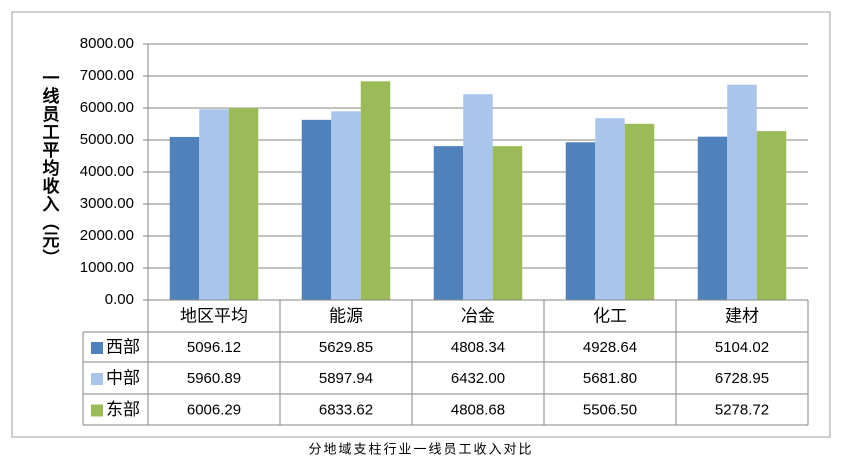 Image resolution: width=843 pixels, height=466 pixels. I want to click on table-value: 4808.68, so click(478, 409).